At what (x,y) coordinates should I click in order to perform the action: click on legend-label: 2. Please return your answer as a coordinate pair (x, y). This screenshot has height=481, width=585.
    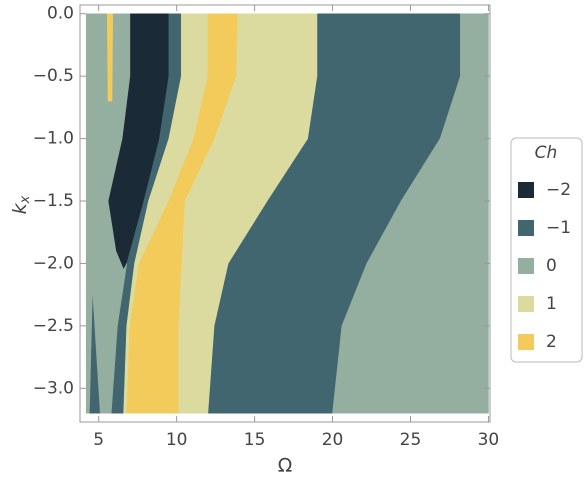
    Looking at the image, I should click on (551, 342).